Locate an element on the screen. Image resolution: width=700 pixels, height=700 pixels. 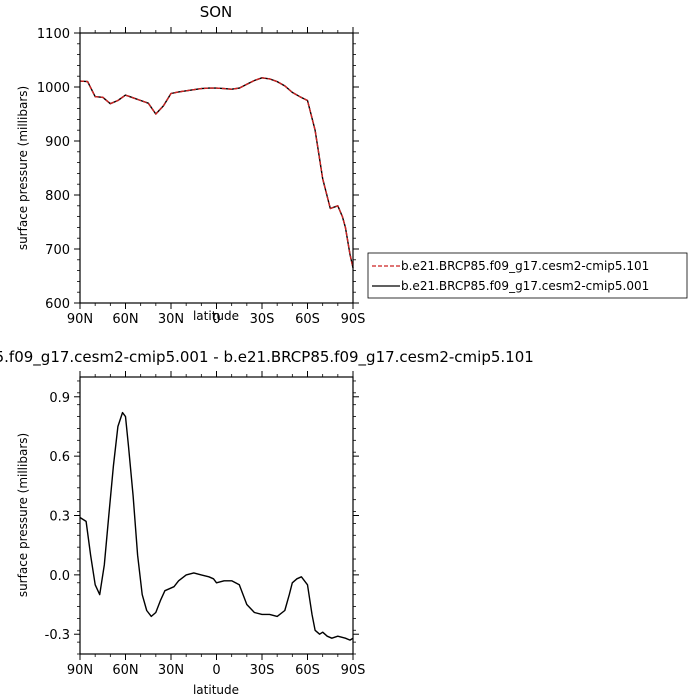
top-chart-xtick-label: 90N is located at coordinates (80, 319).